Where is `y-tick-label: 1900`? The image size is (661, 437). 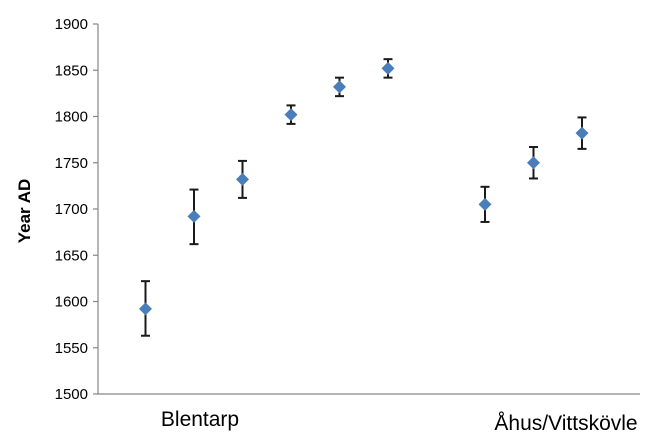 y-tick-label: 1900 is located at coordinates (71, 24).